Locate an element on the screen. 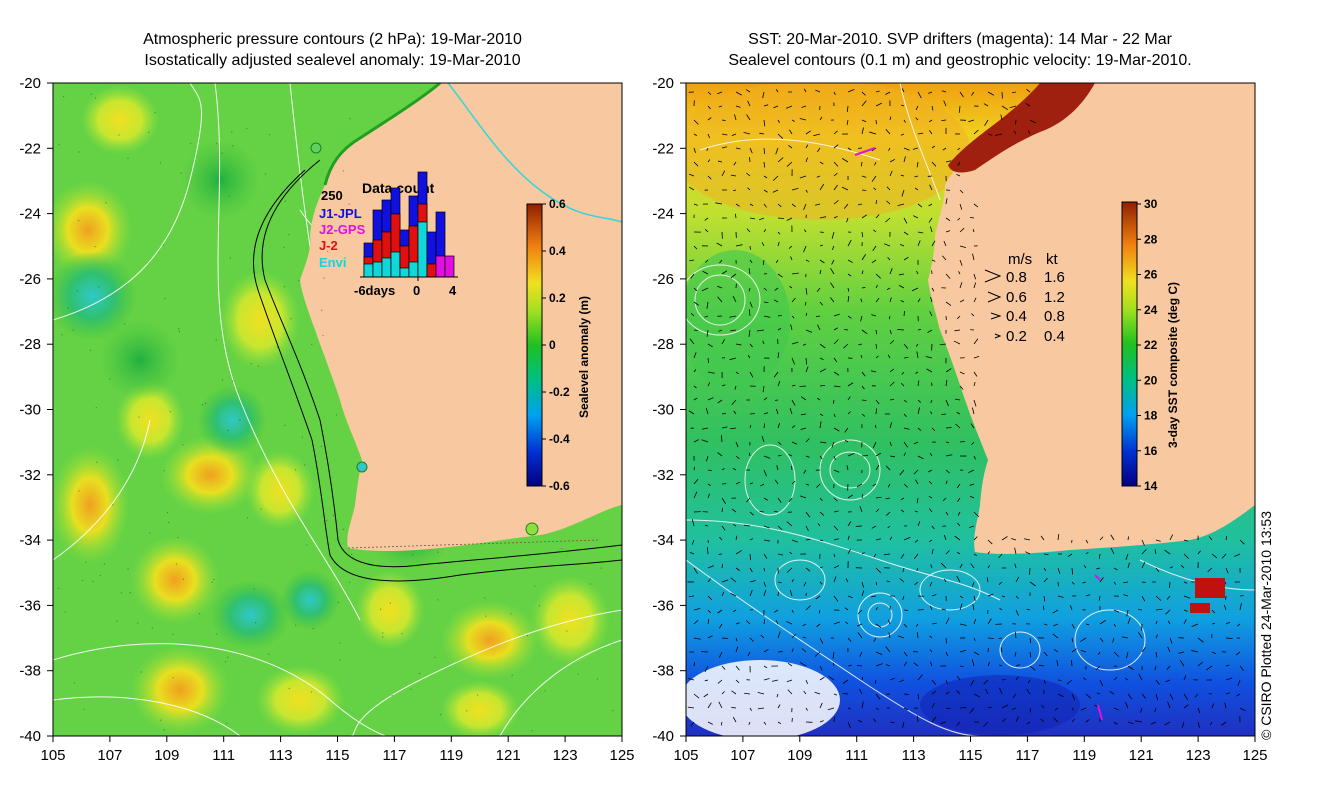 The width and height of the screenshot is (1320, 810). data-count-axis-right: 4 is located at coordinates (453, 290).